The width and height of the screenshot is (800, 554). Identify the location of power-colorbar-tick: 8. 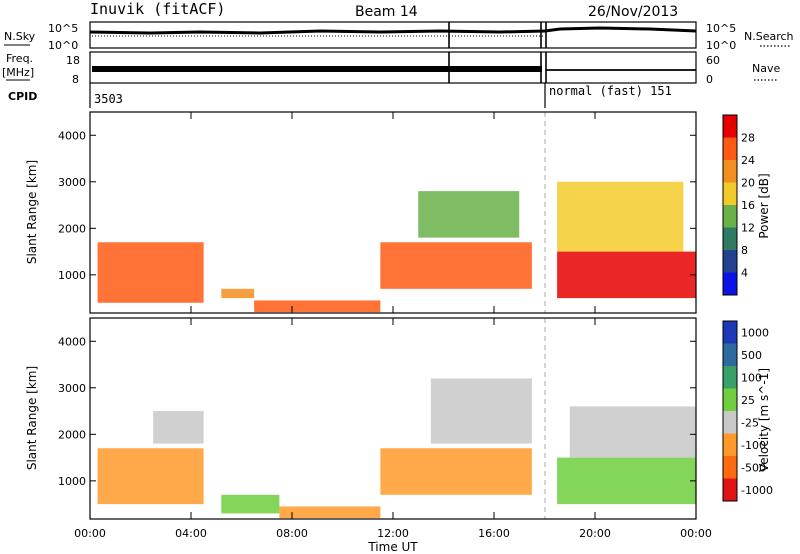
(744, 250).